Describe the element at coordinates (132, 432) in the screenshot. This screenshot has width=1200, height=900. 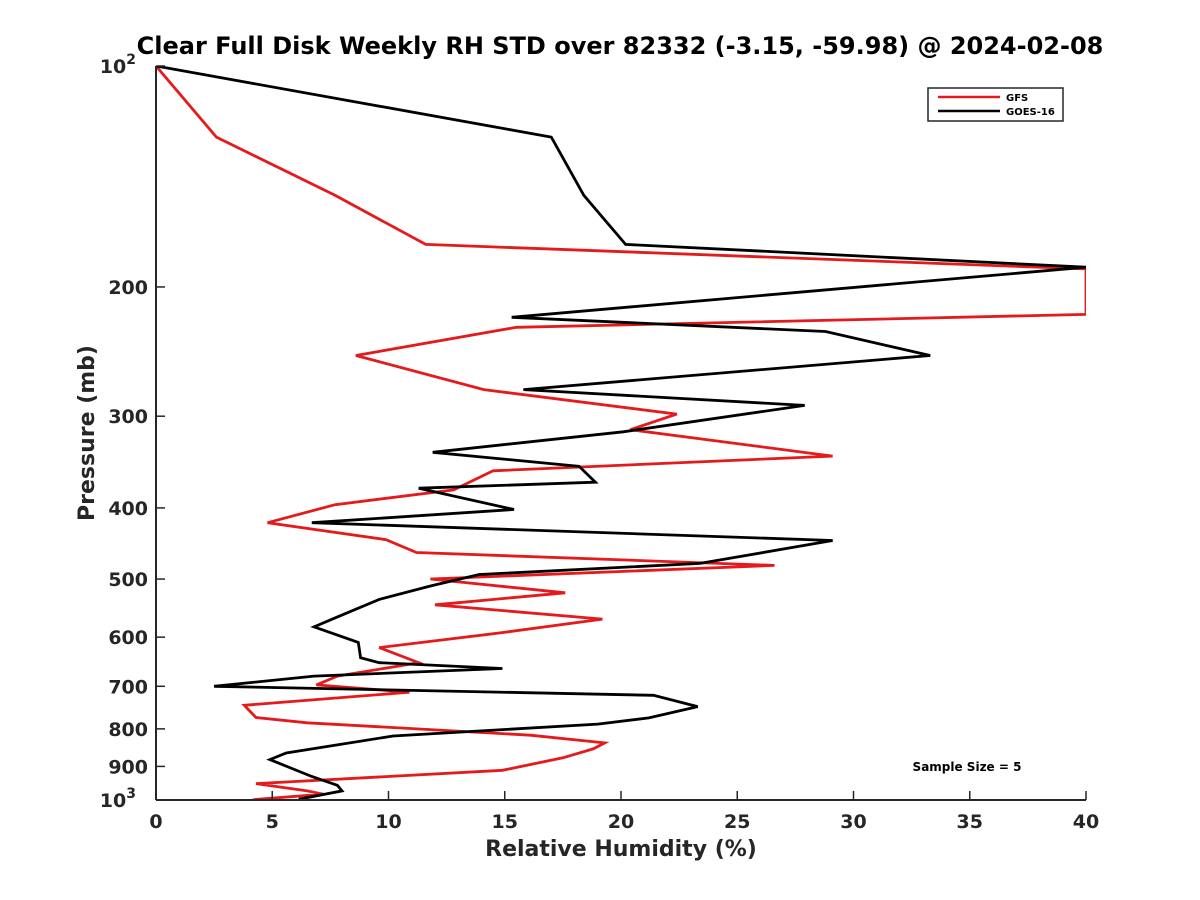
I see `y-ticks: 10² 200 300 400 500 600 700 800 900 10³` at that location.